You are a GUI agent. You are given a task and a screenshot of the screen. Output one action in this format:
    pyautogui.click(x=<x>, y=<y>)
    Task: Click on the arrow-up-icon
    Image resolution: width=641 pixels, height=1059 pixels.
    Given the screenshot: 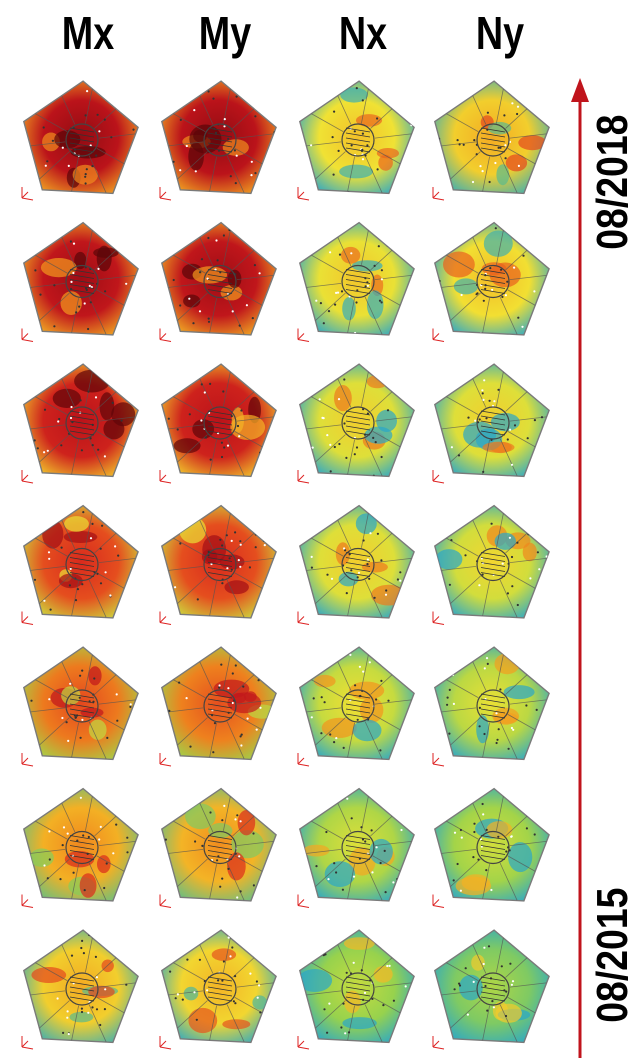 What is the action you would take?
    pyautogui.click(x=580, y=90)
    